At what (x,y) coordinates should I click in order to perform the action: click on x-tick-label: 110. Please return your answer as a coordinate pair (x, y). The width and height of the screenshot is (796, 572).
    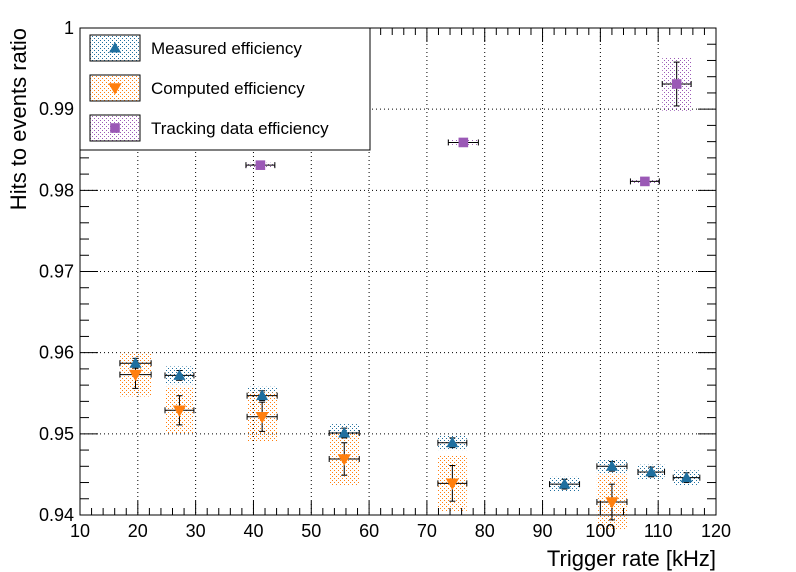
    Looking at the image, I should click on (658, 531).